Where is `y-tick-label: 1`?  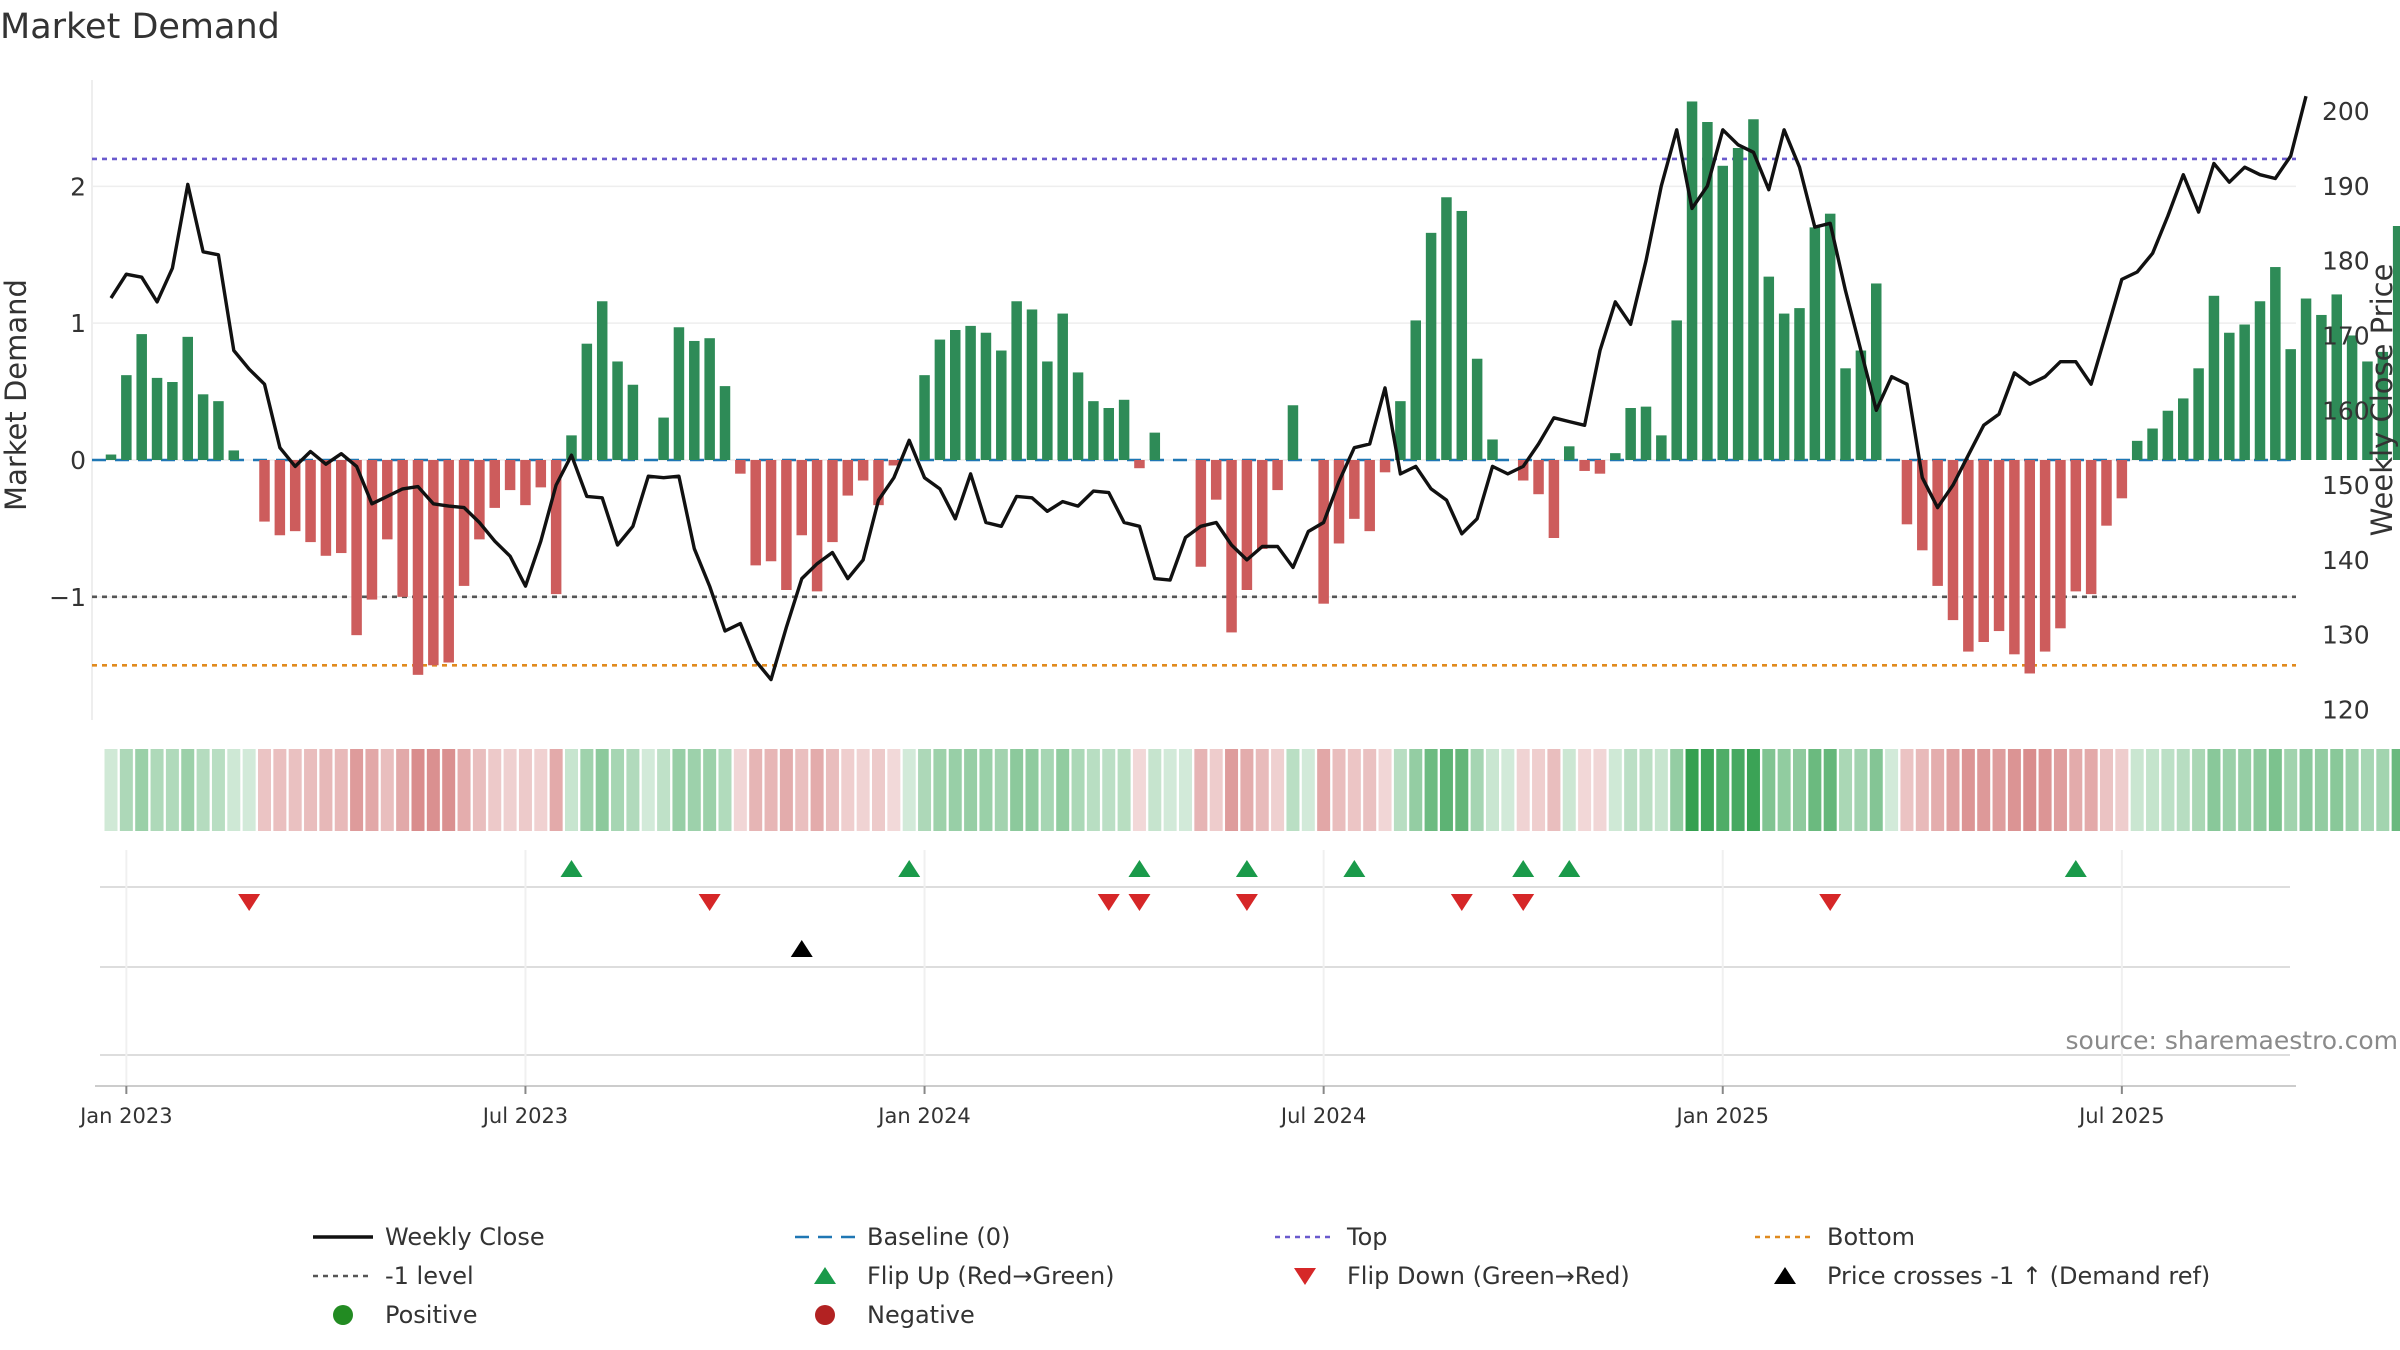 y-tick-label: 1 is located at coordinates (78, 323).